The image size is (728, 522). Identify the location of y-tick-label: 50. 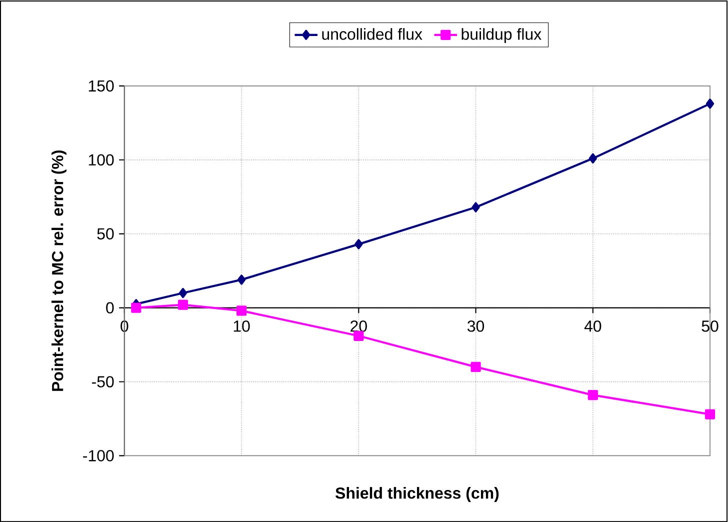
(105, 234).